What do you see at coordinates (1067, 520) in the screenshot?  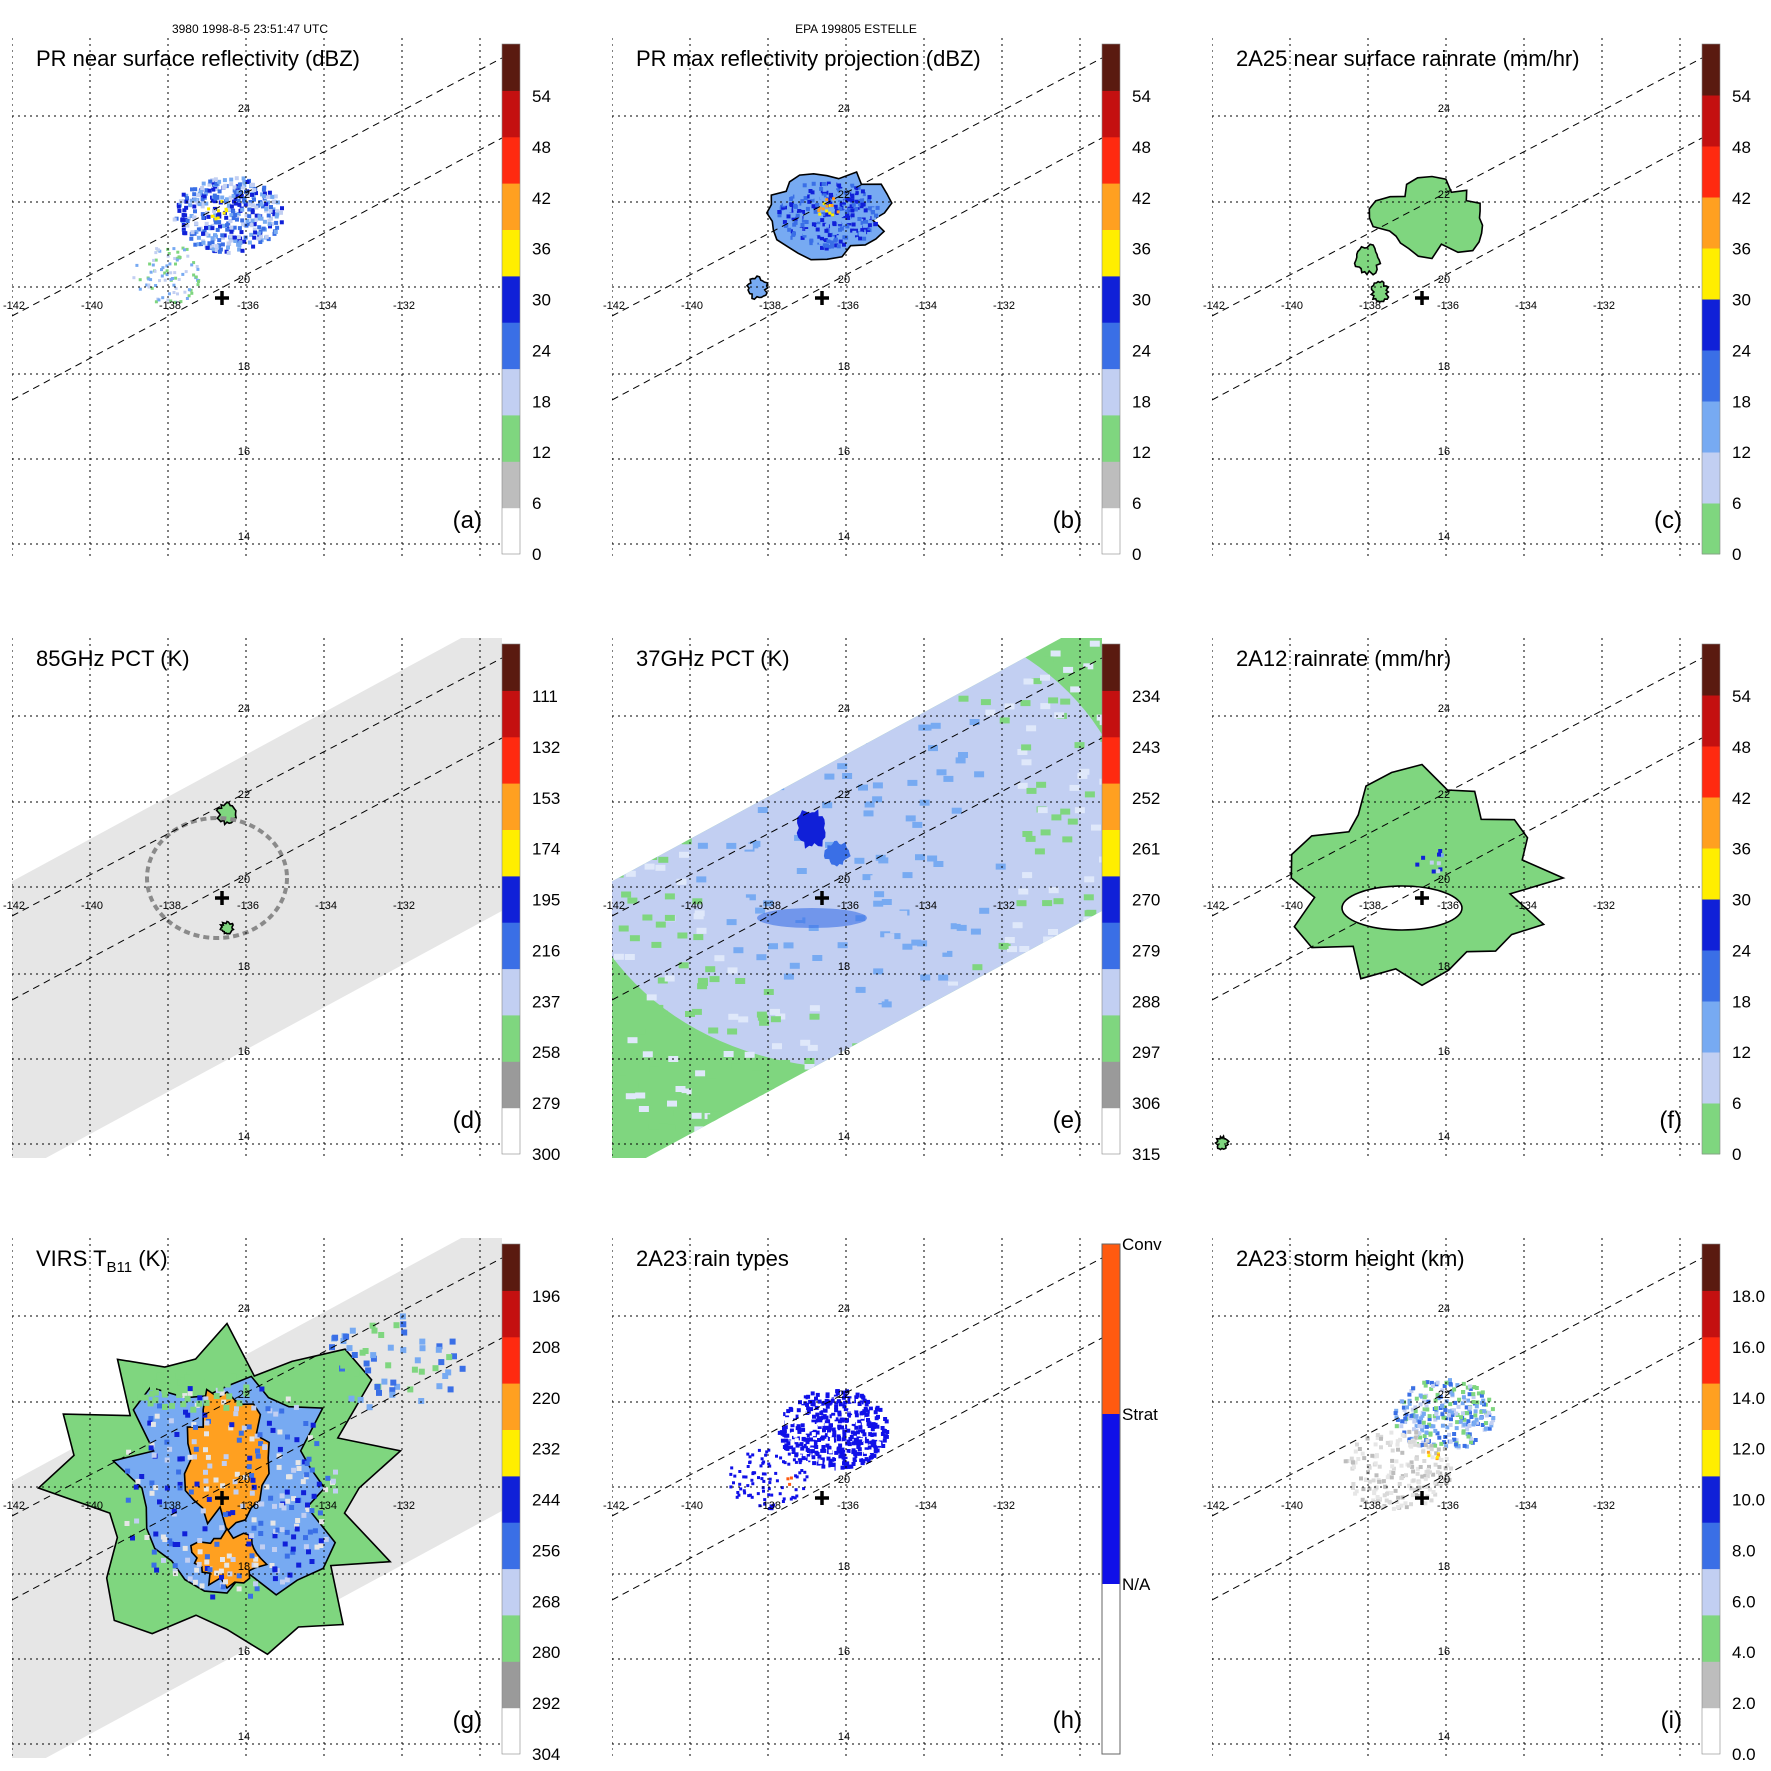 I see `panel-letter: (b)` at bounding box center [1067, 520].